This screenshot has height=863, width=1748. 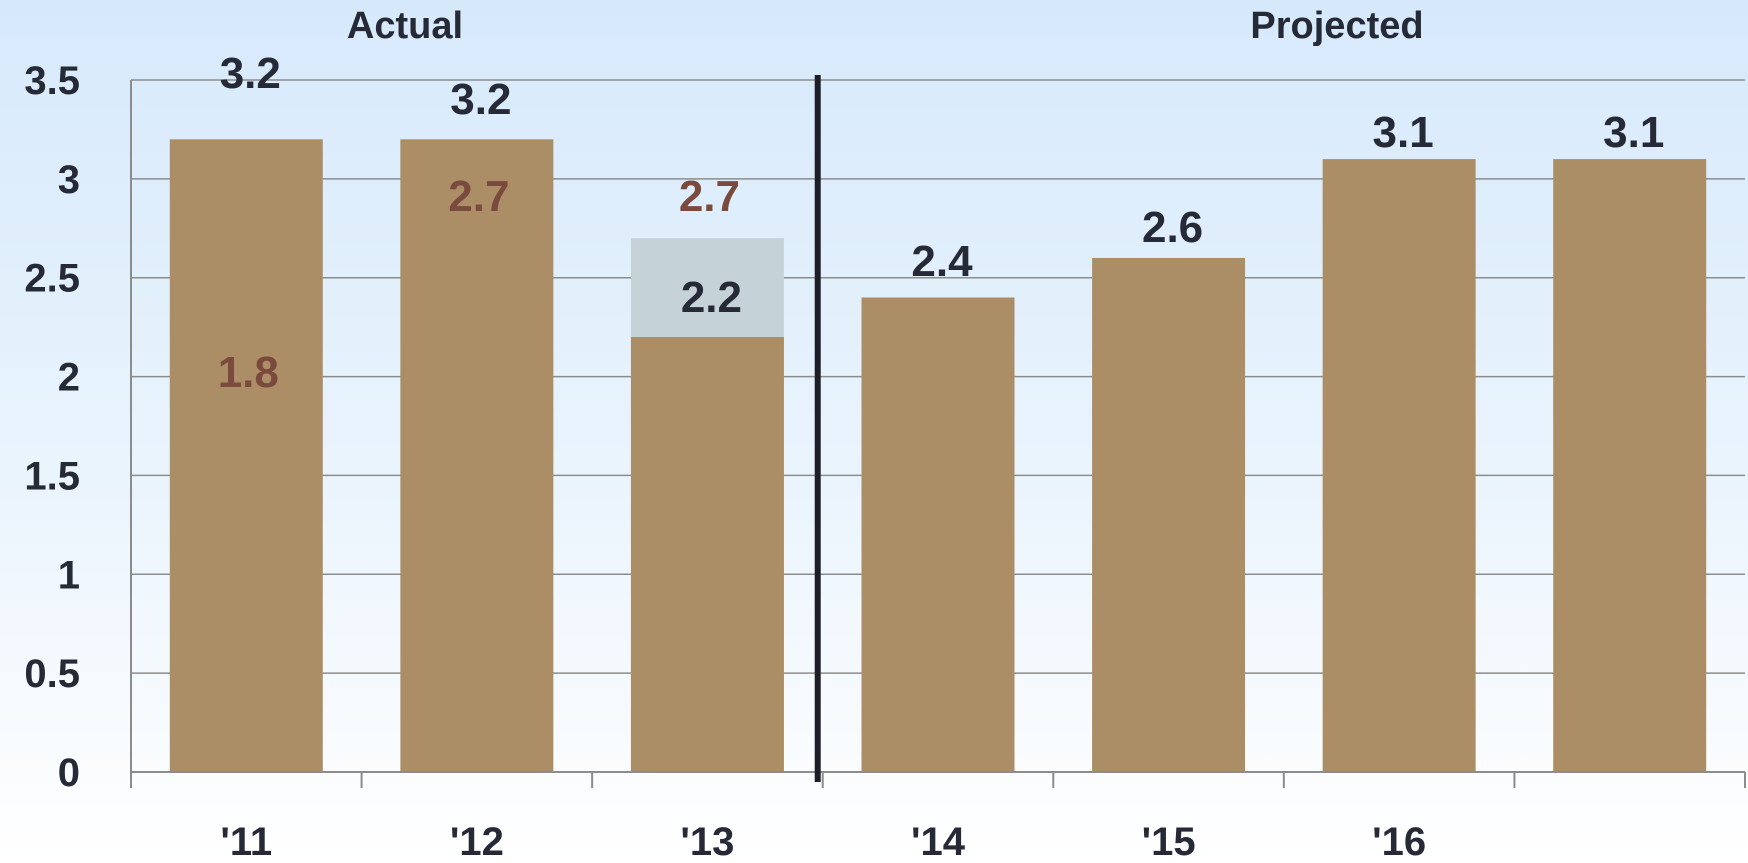 I want to click on value-label: 2.2, so click(x=711, y=297).